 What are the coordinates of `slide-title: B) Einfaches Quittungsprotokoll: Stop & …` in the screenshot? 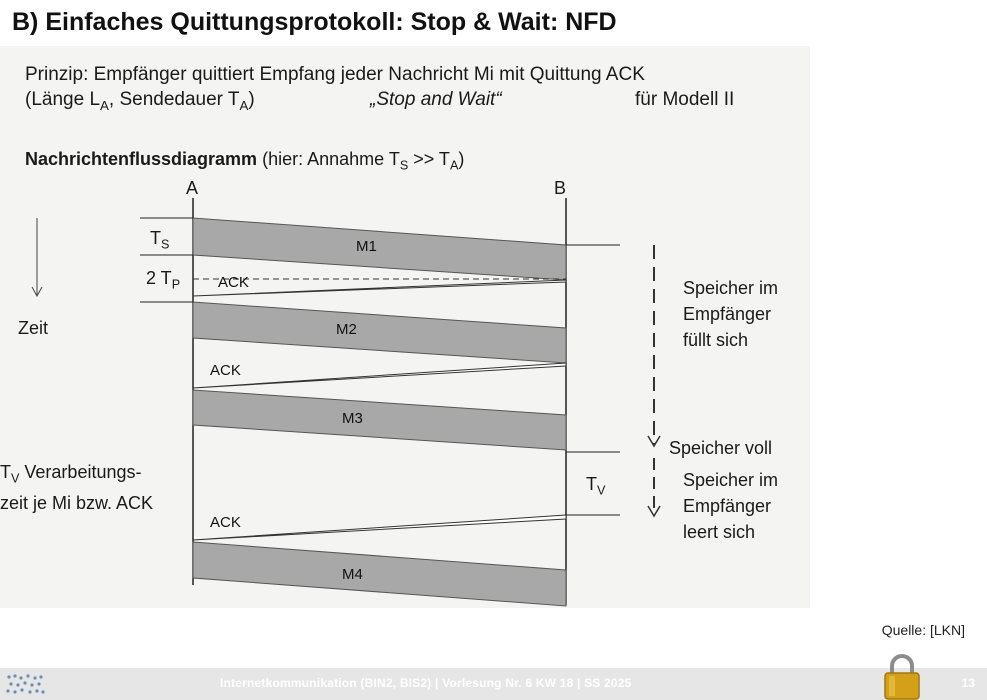 It's located at (314, 22).